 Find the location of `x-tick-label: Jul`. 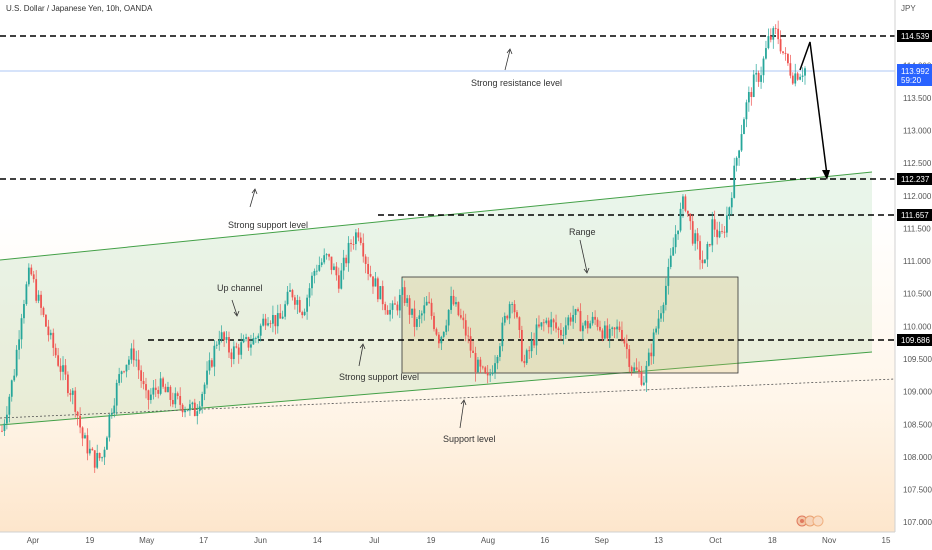

x-tick-label: Jul is located at coordinates (374, 540).